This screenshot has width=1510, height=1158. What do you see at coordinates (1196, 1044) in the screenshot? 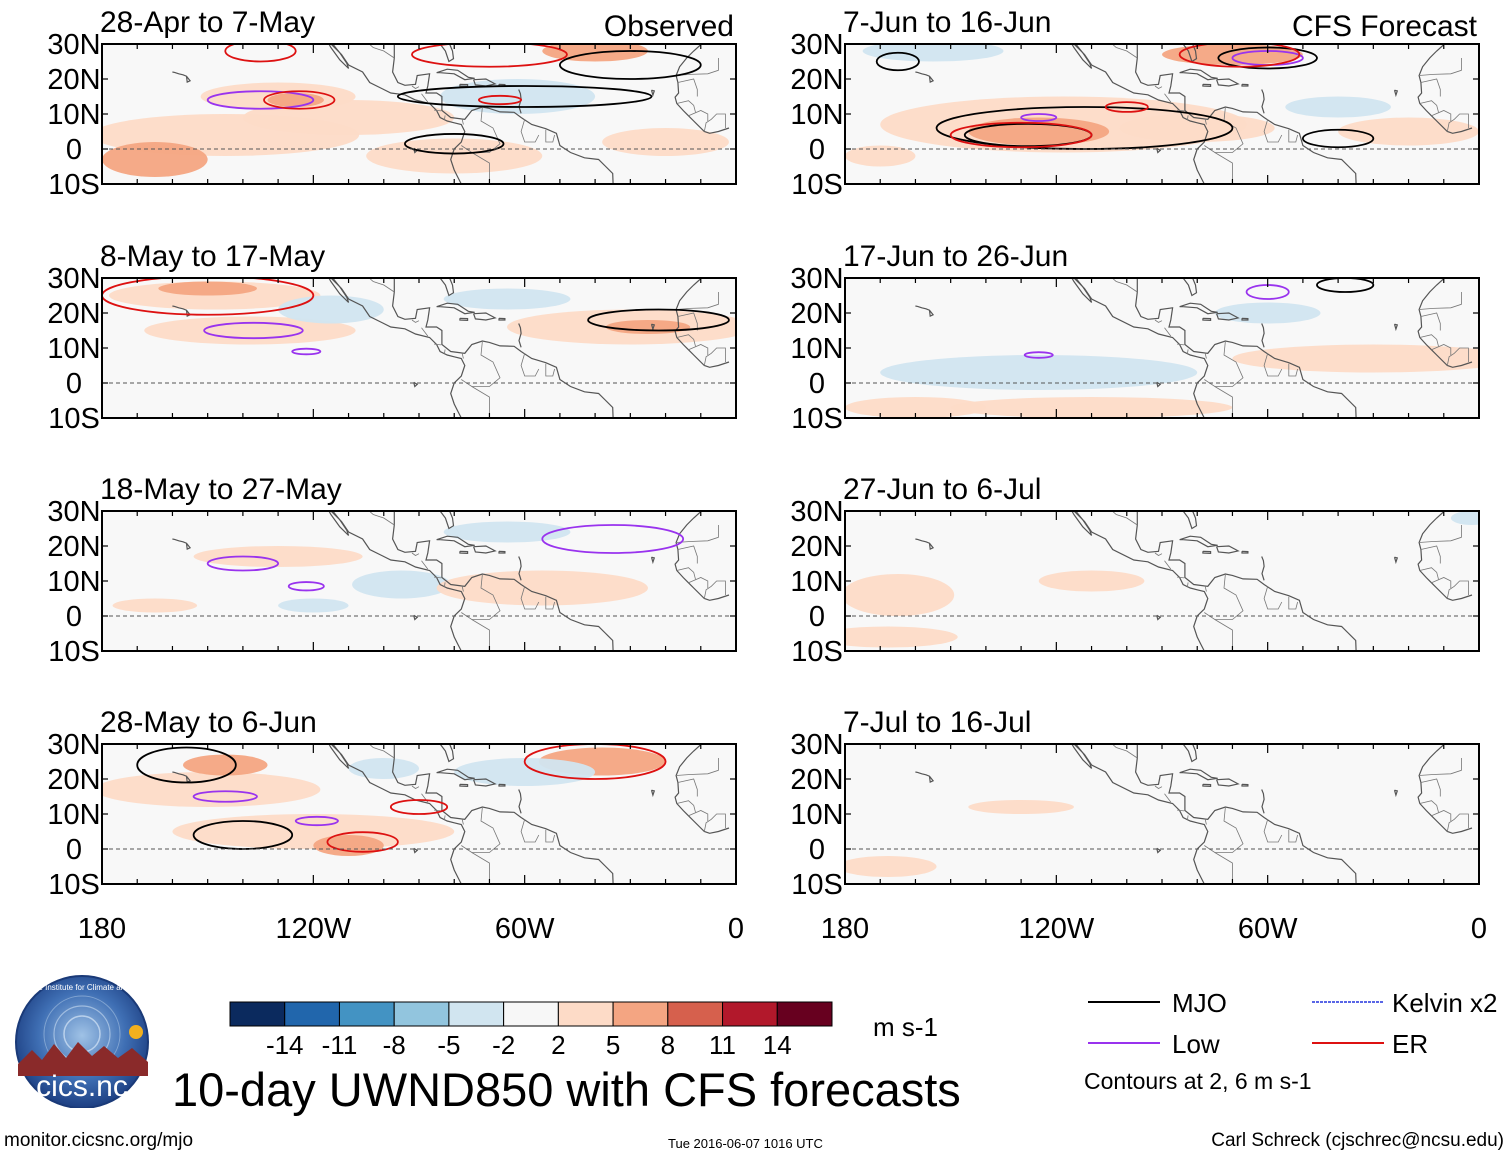
I see `legend-label-low: Low` at bounding box center [1196, 1044].